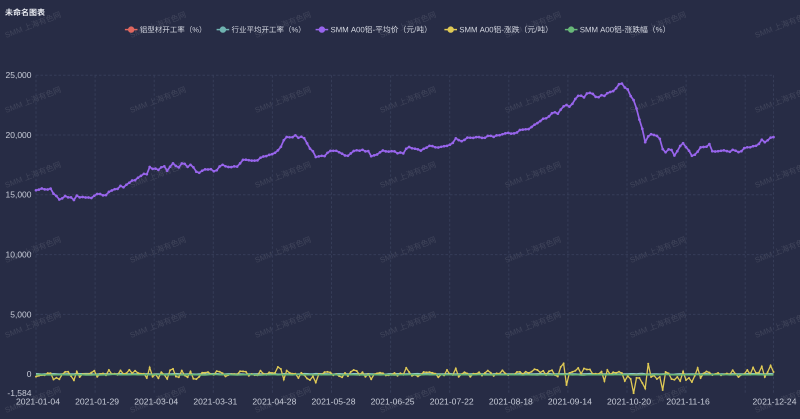 The image size is (800, 419). What do you see at coordinates (688, 402) in the screenshot?
I see `svg-text: 2021-11-16` at bounding box center [688, 402].